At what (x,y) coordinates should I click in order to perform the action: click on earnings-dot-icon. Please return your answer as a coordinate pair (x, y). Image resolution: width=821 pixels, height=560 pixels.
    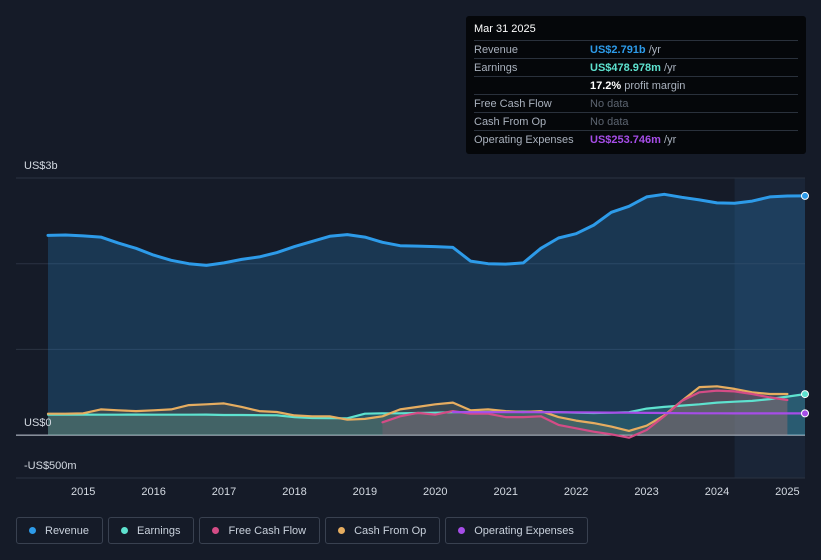
    Looking at the image, I should click on (125, 530).